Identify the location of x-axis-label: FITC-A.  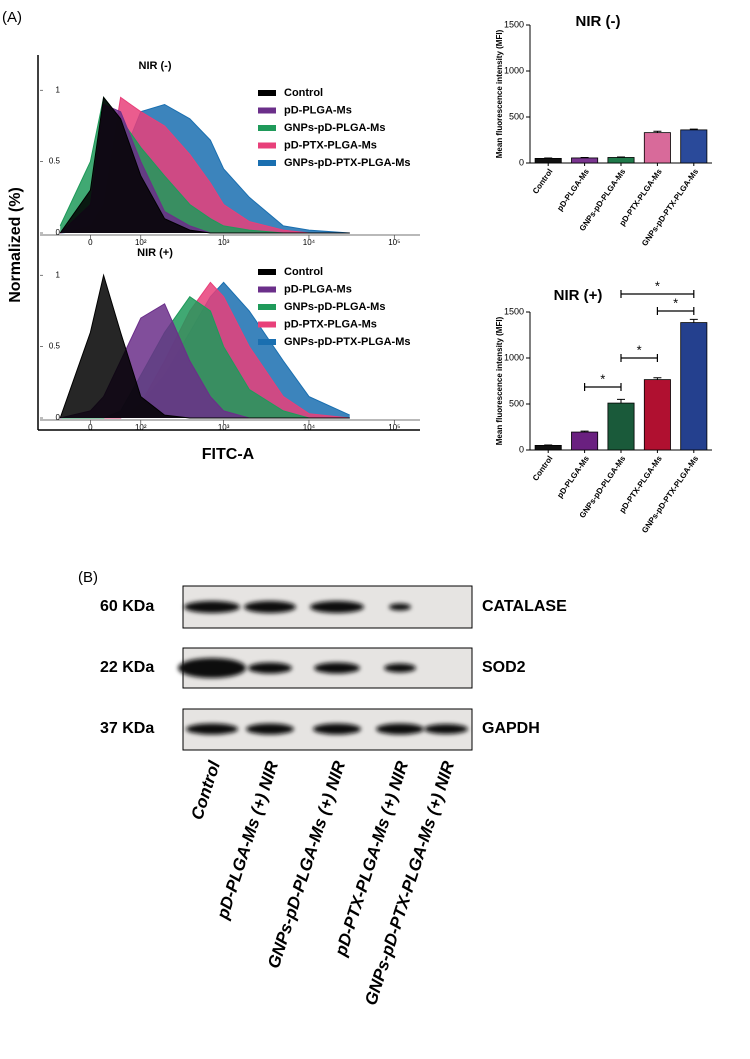
(228, 454).